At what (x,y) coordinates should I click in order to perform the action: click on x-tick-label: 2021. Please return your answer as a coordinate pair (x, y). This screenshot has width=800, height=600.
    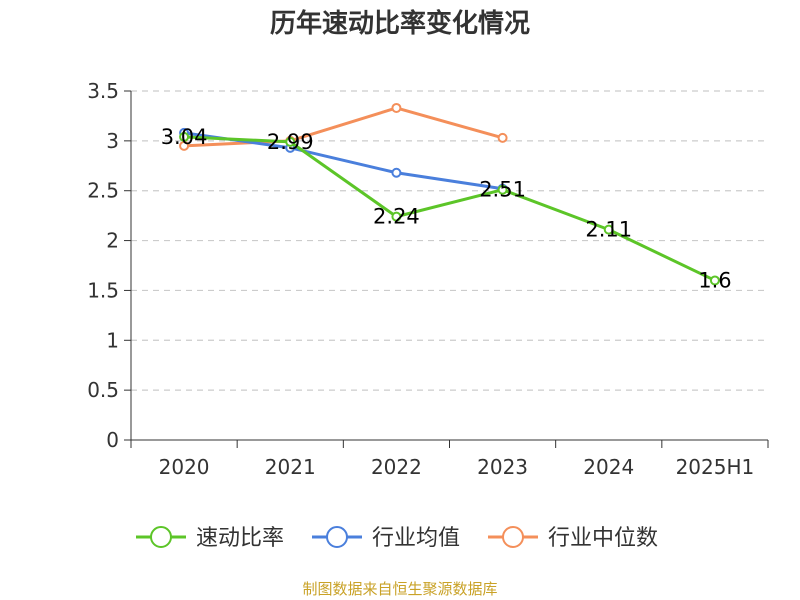
    Looking at the image, I should click on (290, 467).